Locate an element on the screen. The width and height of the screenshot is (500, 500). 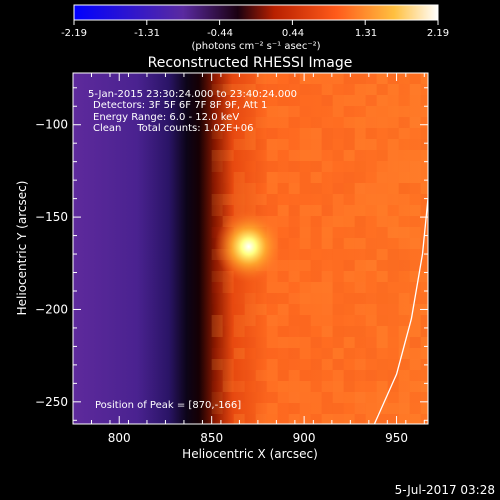
footer-timestamp: 5-Jul-2017 03:28 is located at coordinates (445, 490).